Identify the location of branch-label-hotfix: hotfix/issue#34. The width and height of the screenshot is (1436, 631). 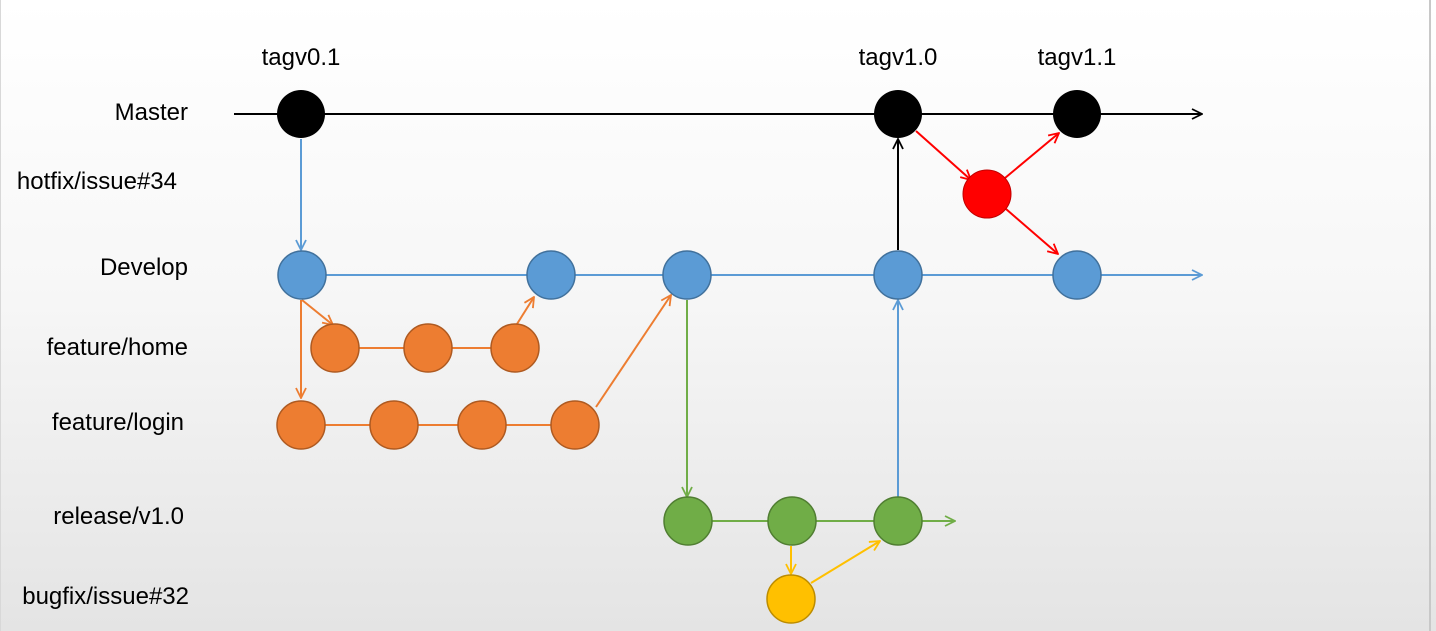
(97, 181).